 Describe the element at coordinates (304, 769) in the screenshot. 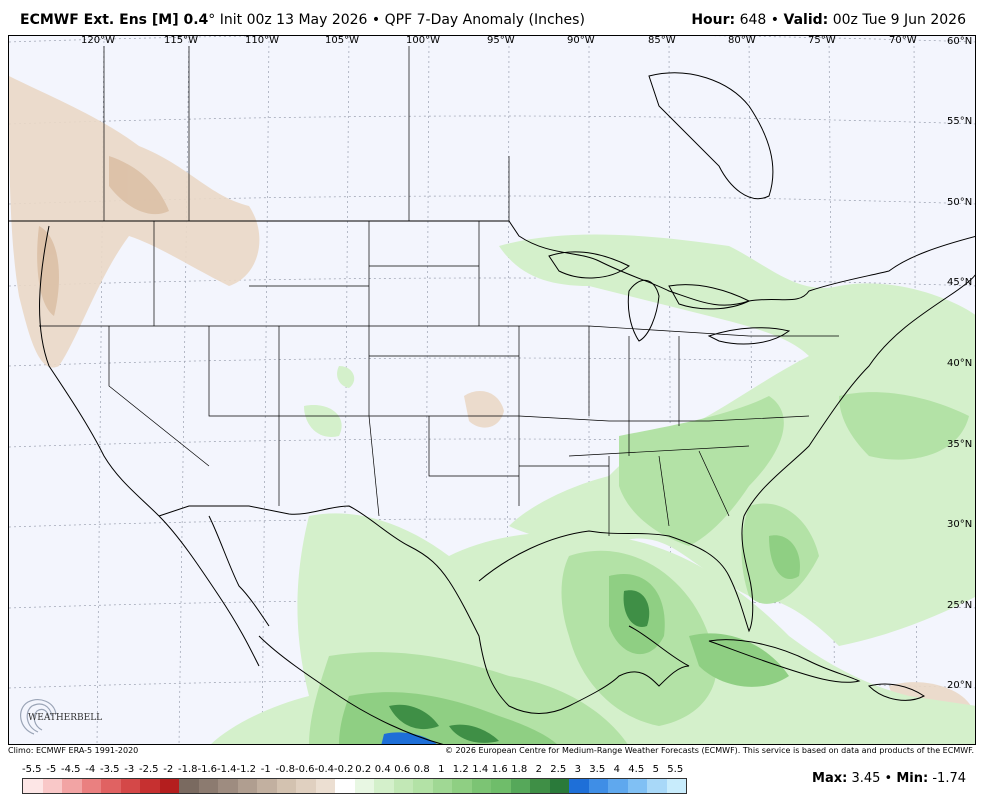

I see `legend-label: -0.6` at that location.